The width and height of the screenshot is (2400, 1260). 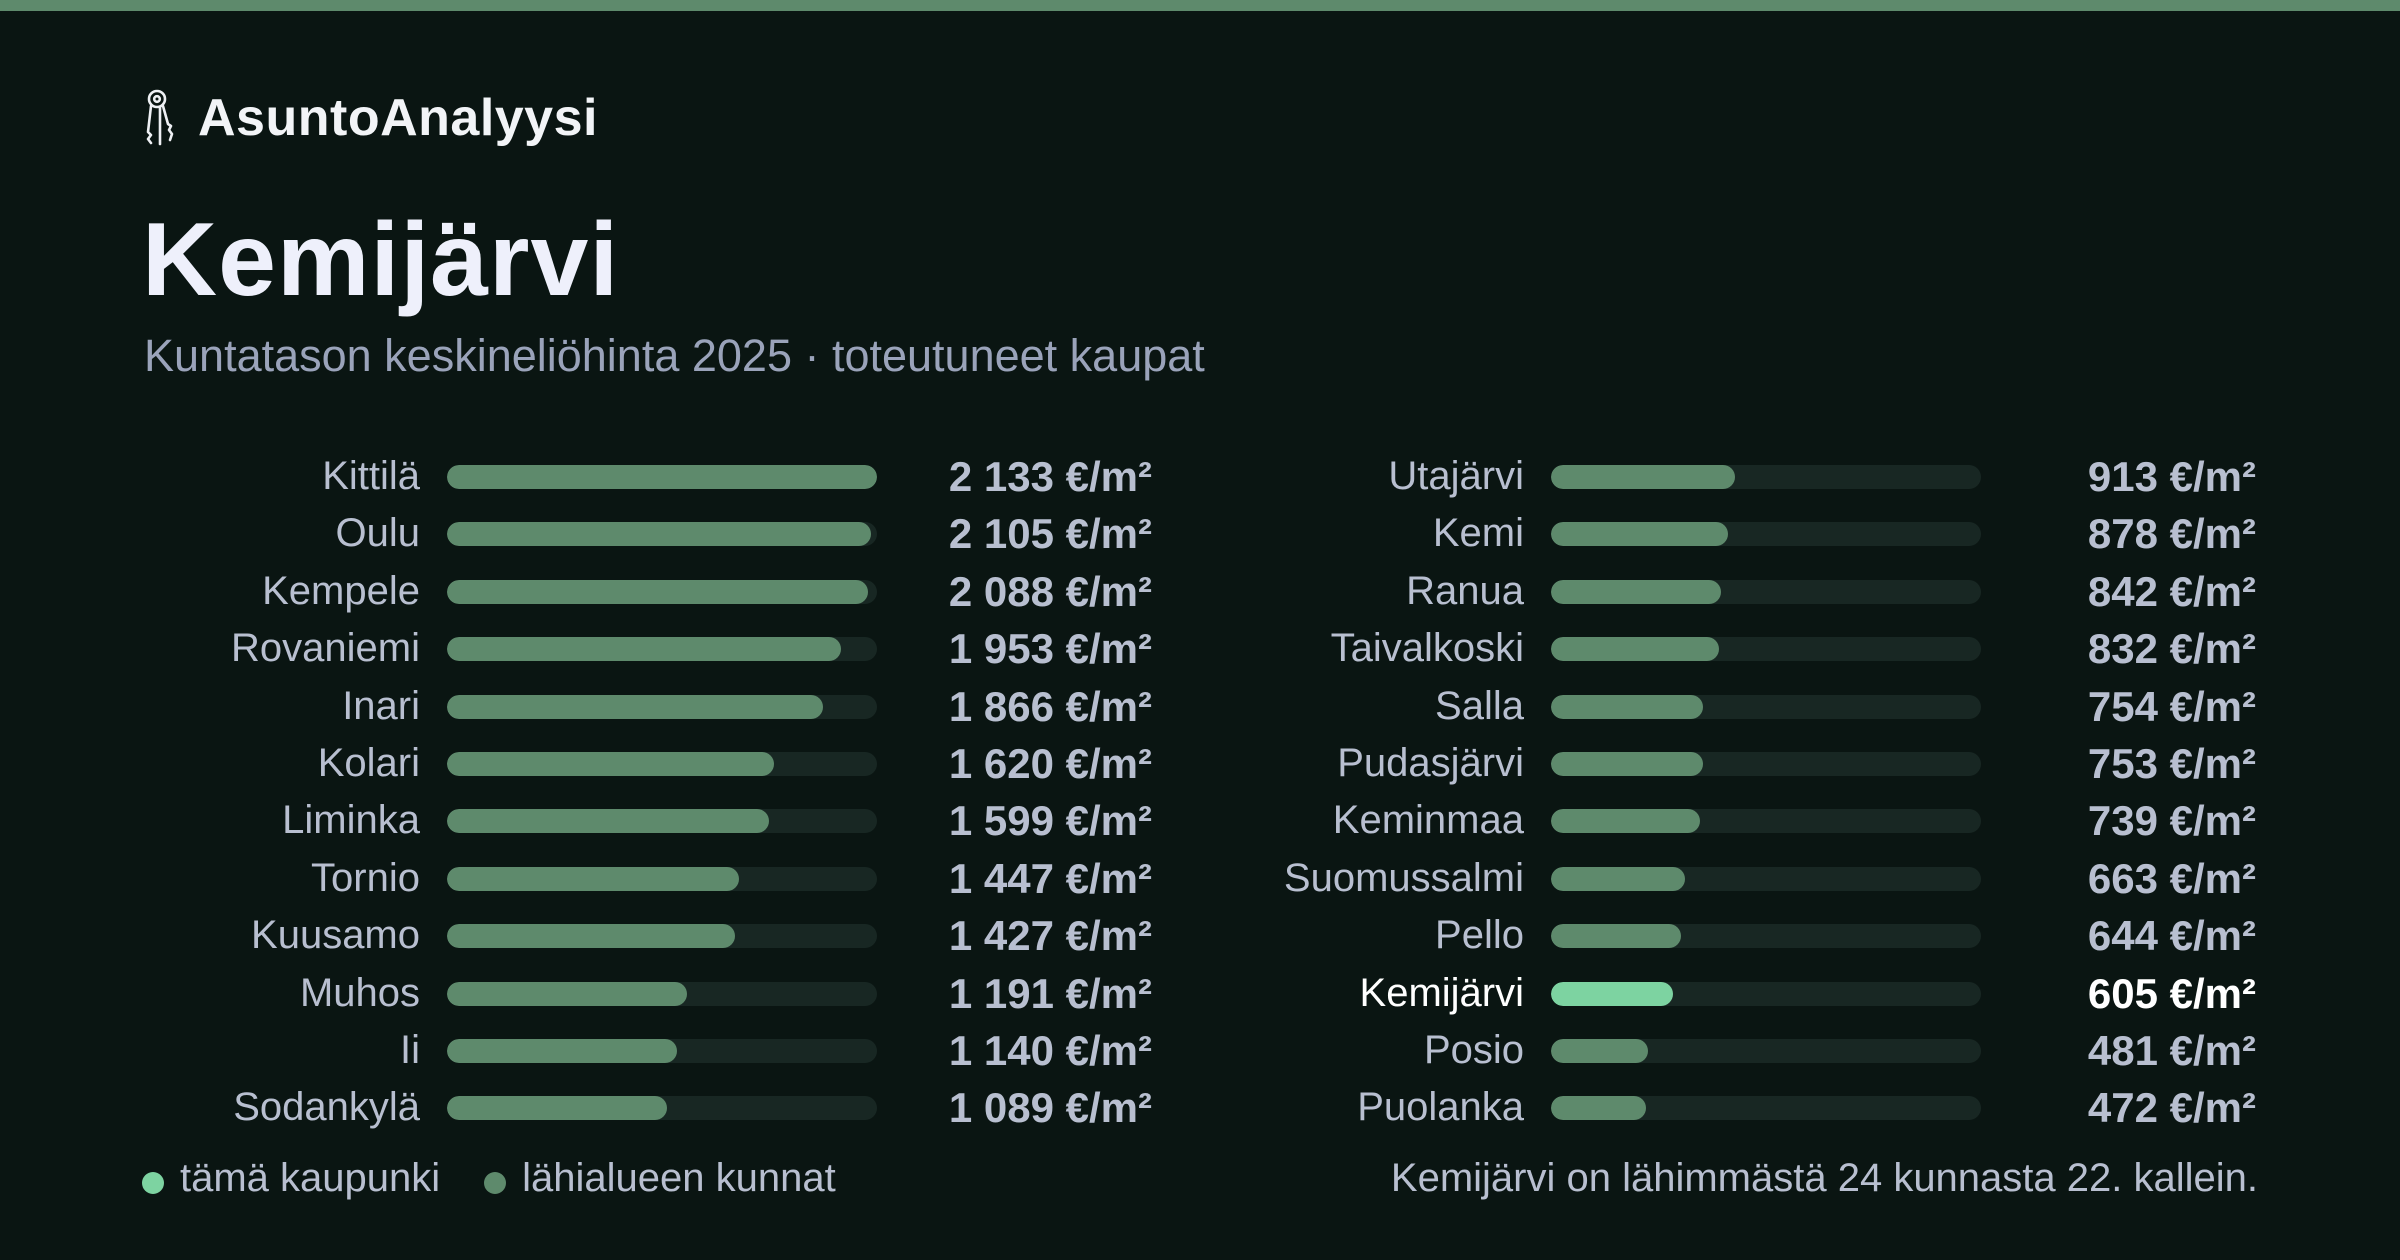 I want to click on bar-label: Salla, so click(x=1479, y=705).